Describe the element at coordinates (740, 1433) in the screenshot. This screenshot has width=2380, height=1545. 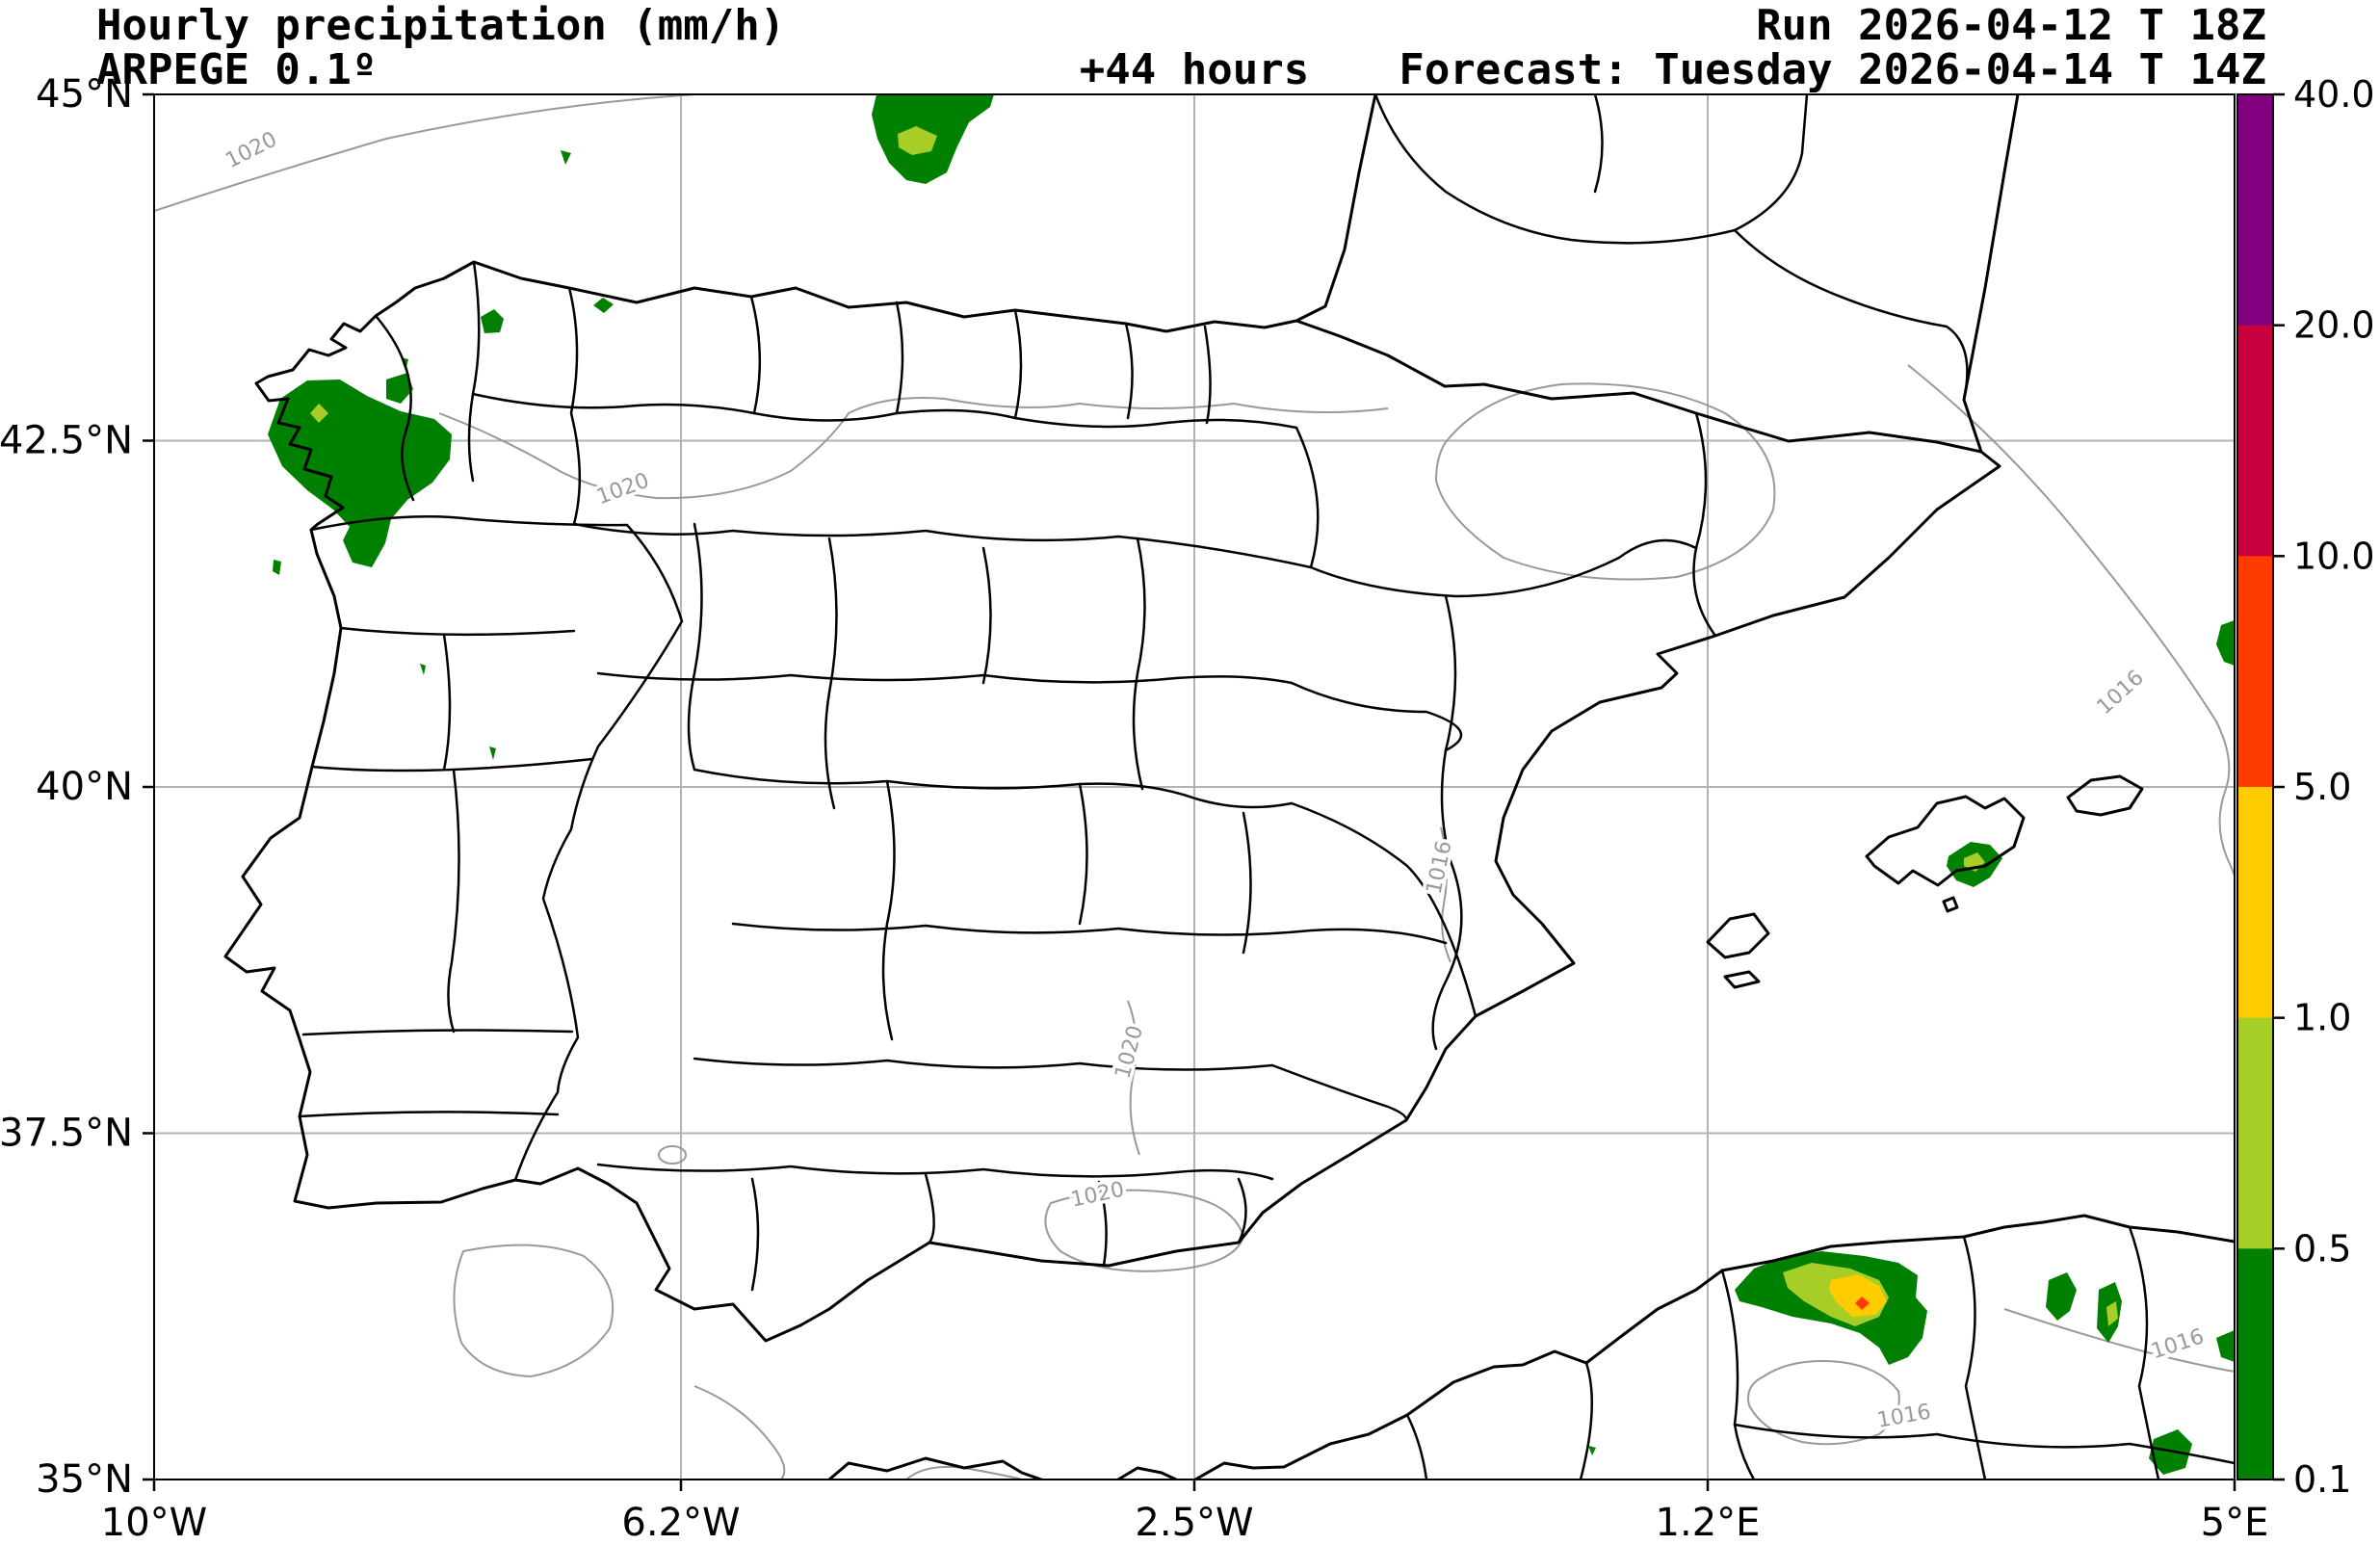
I see `isobar-segment` at that location.